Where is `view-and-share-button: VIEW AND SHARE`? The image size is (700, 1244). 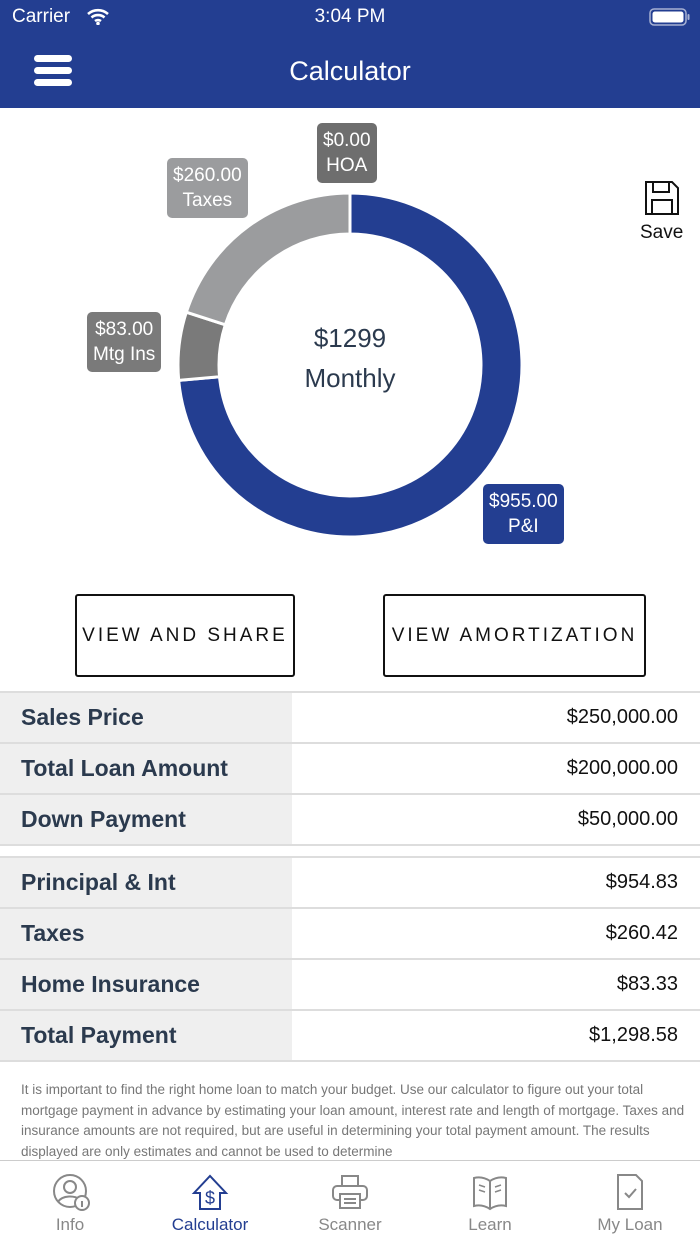 view-and-share-button: VIEW AND SHARE is located at coordinates (185, 635).